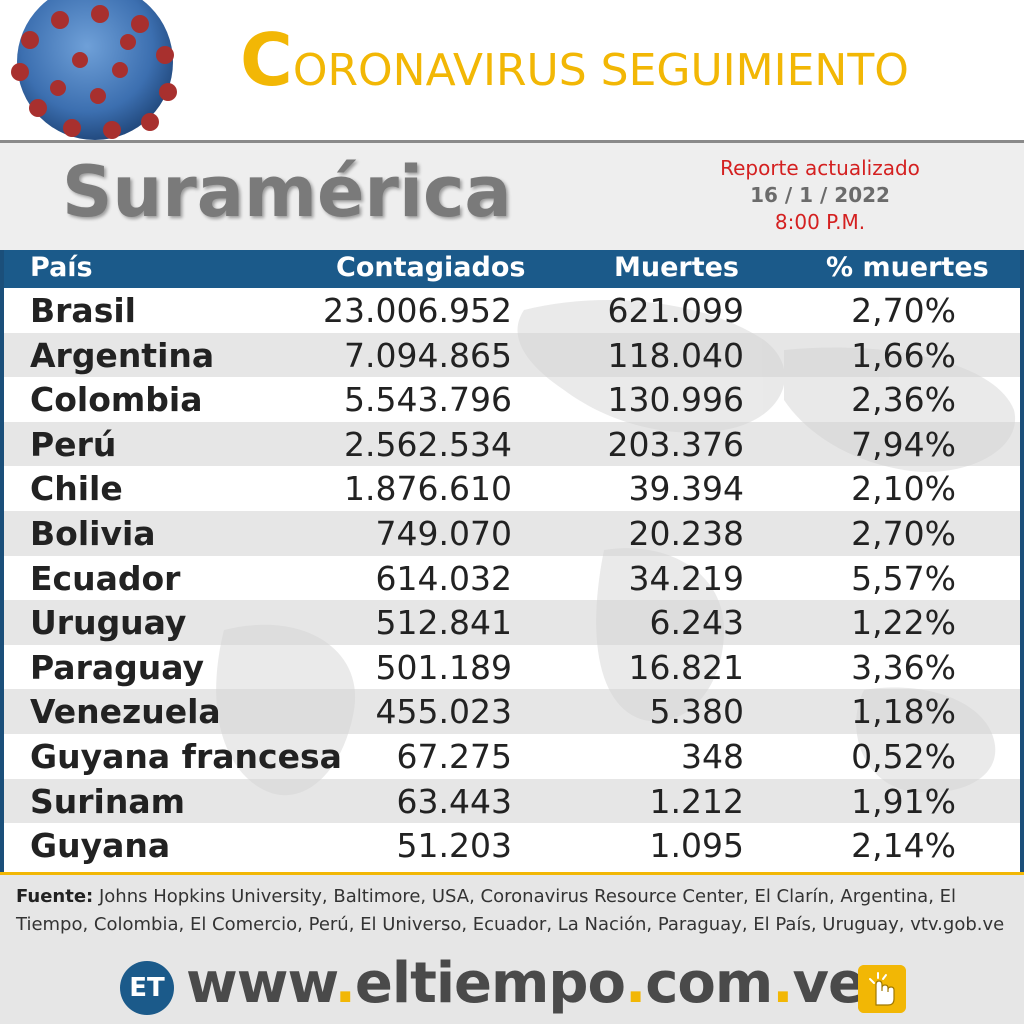  What do you see at coordinates (443, 667) in the screenshot?
I see `cases-cell: 501.189` at bounding box center [443, 667].